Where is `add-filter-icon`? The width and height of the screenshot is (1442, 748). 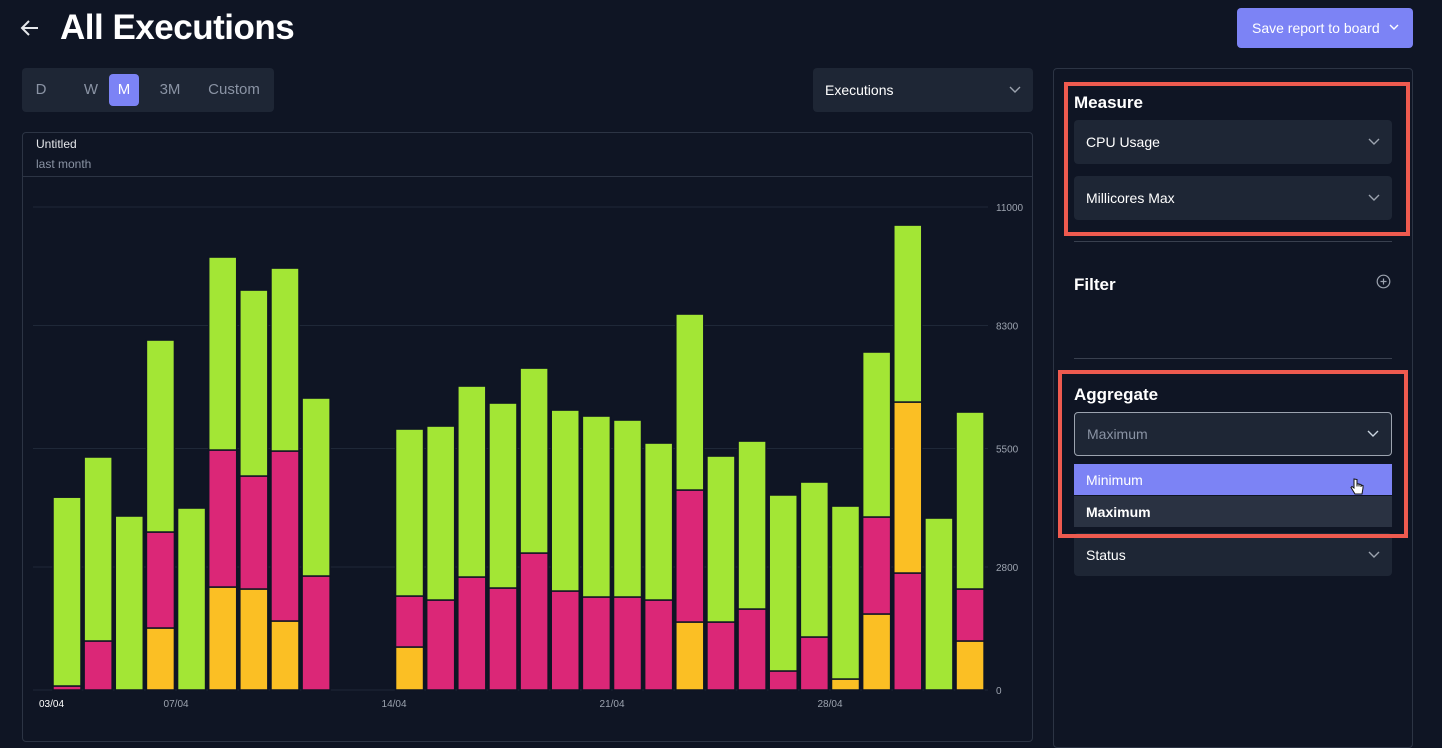
add-filter-icon is located at coordinates (1383, 281).